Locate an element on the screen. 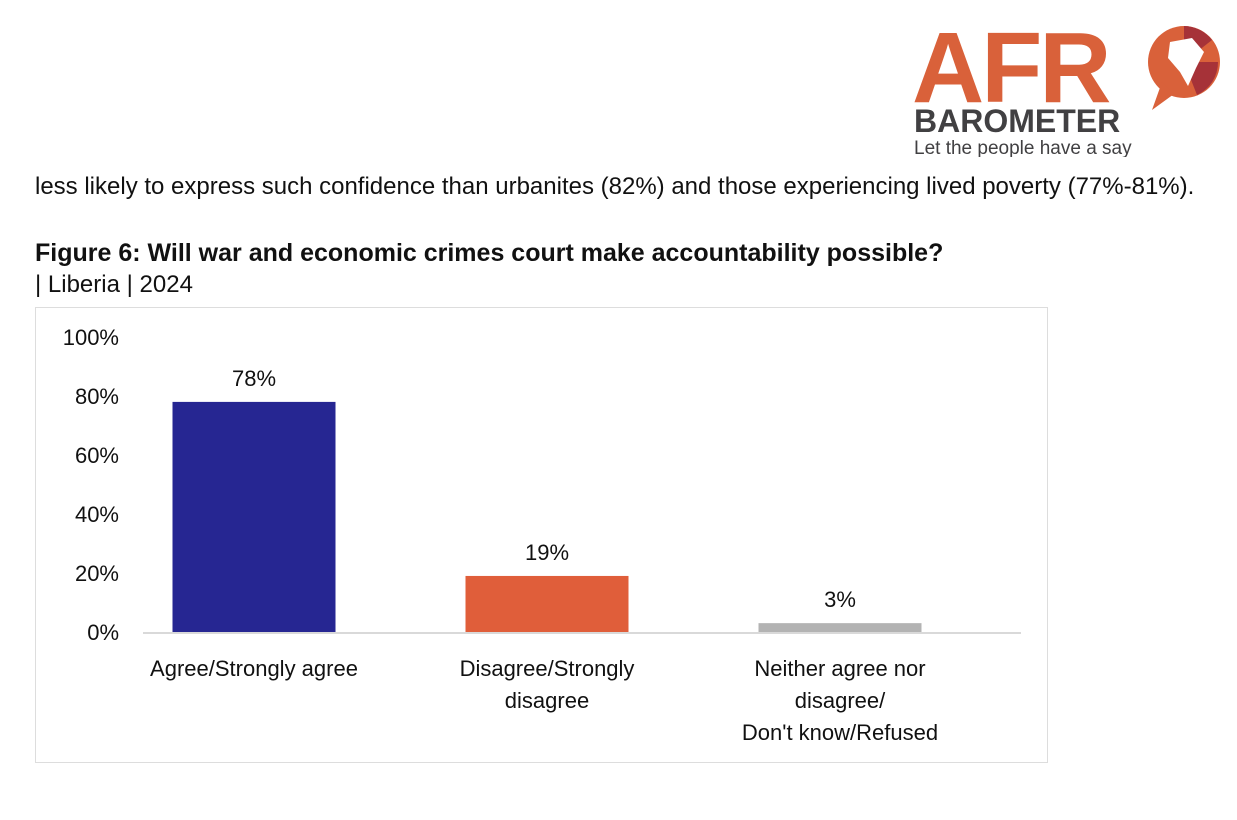 This screenshot has height=820, width=1237. figure-subtitle: | Liberia | 2024 is located at coordinates (114, 284).